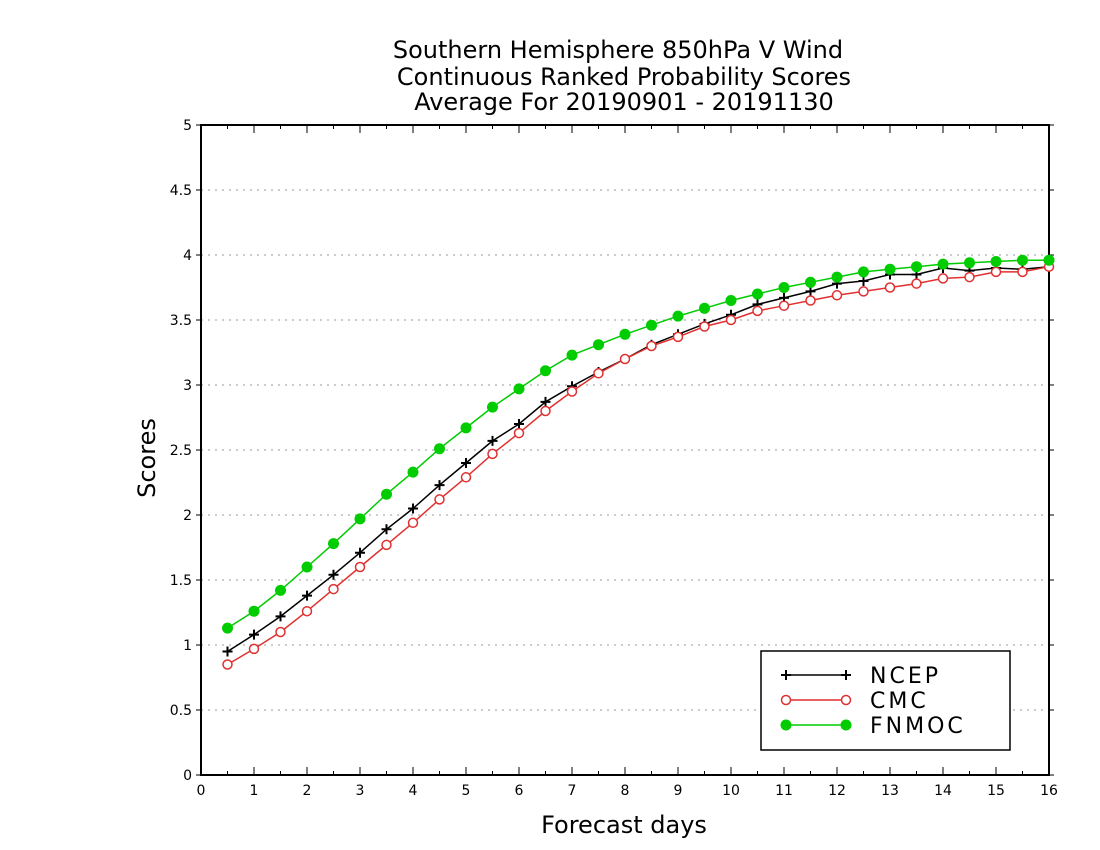 The image size is (1100, 850). What do you see at coordinates (187, 386) in the screenshot?
I see `y-tick-label: 3` at bounding box center [187, 386].